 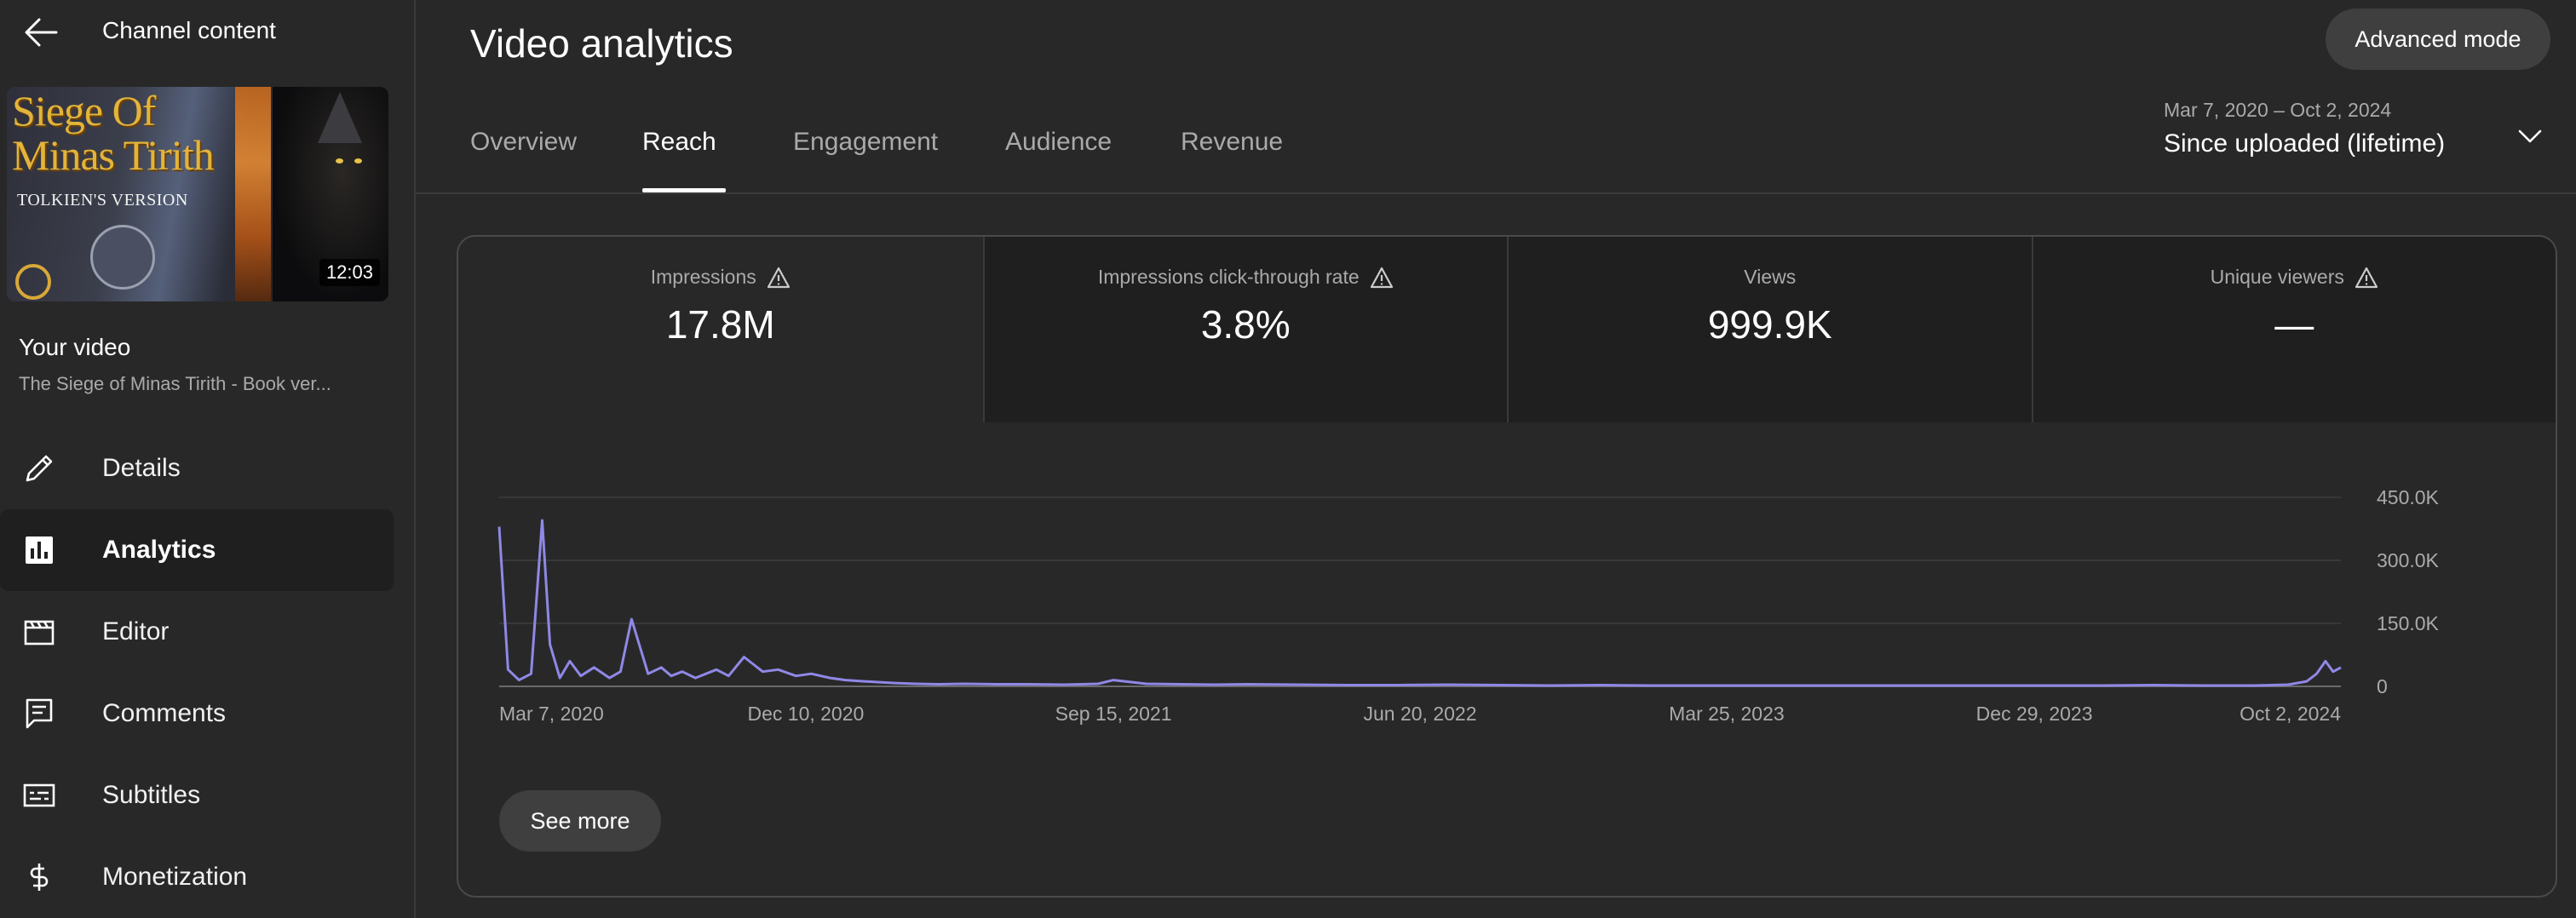 What do you see at coordinates (197, 632) in the screenshot?
I see `sidebar-item-editor: Editor` at bounding box center [197, 632].